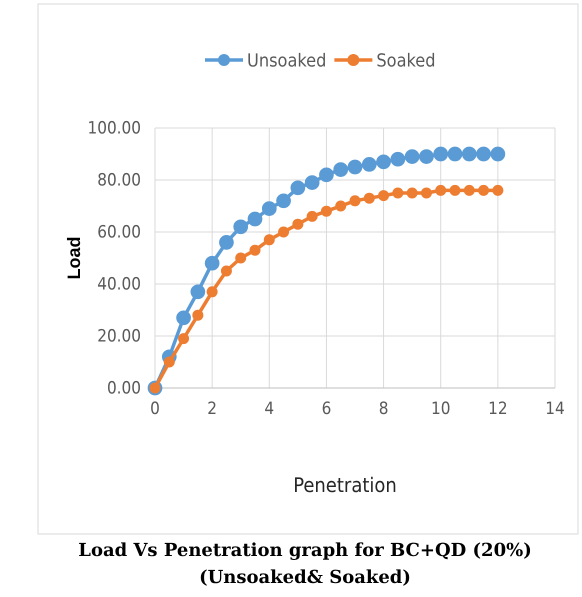 The width and height of the screenshot is (582, 597). I want to click on x-tick-label: 2, so click(212, 409).